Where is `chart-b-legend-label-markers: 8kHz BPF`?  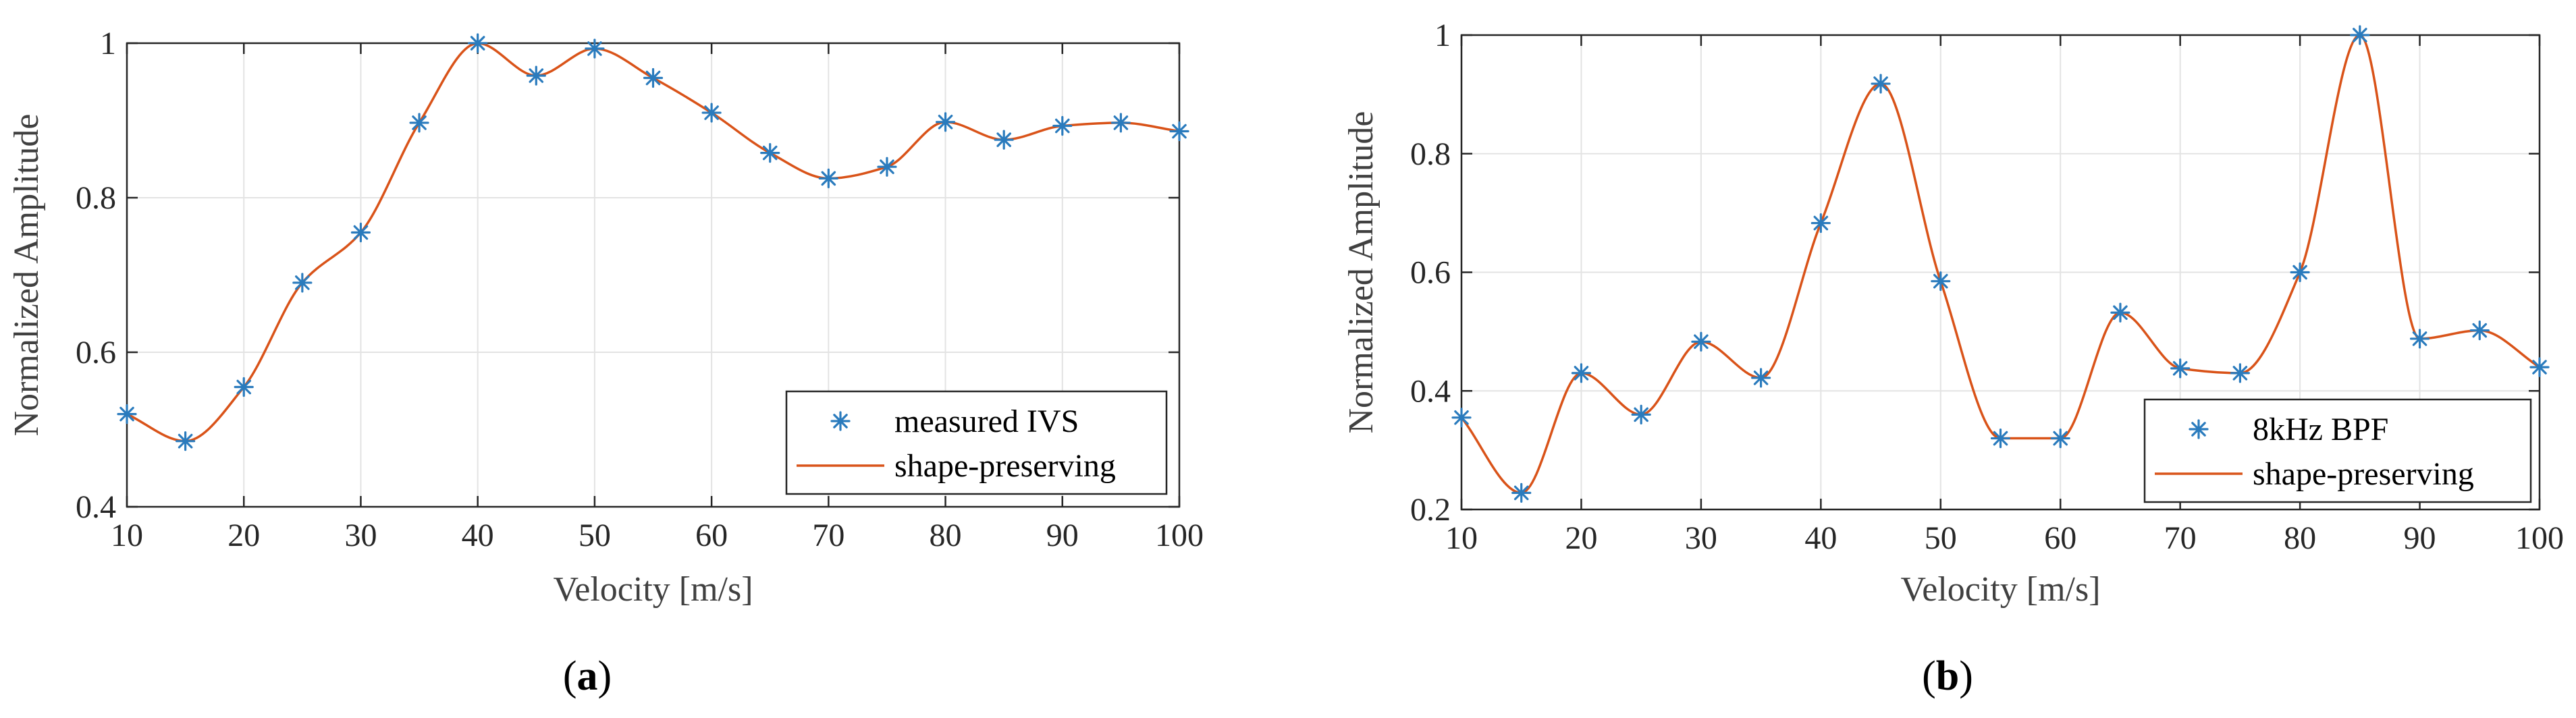
chart-b-legend-label-markers: 8kHz BPF is located at coordinates (2320, 429).